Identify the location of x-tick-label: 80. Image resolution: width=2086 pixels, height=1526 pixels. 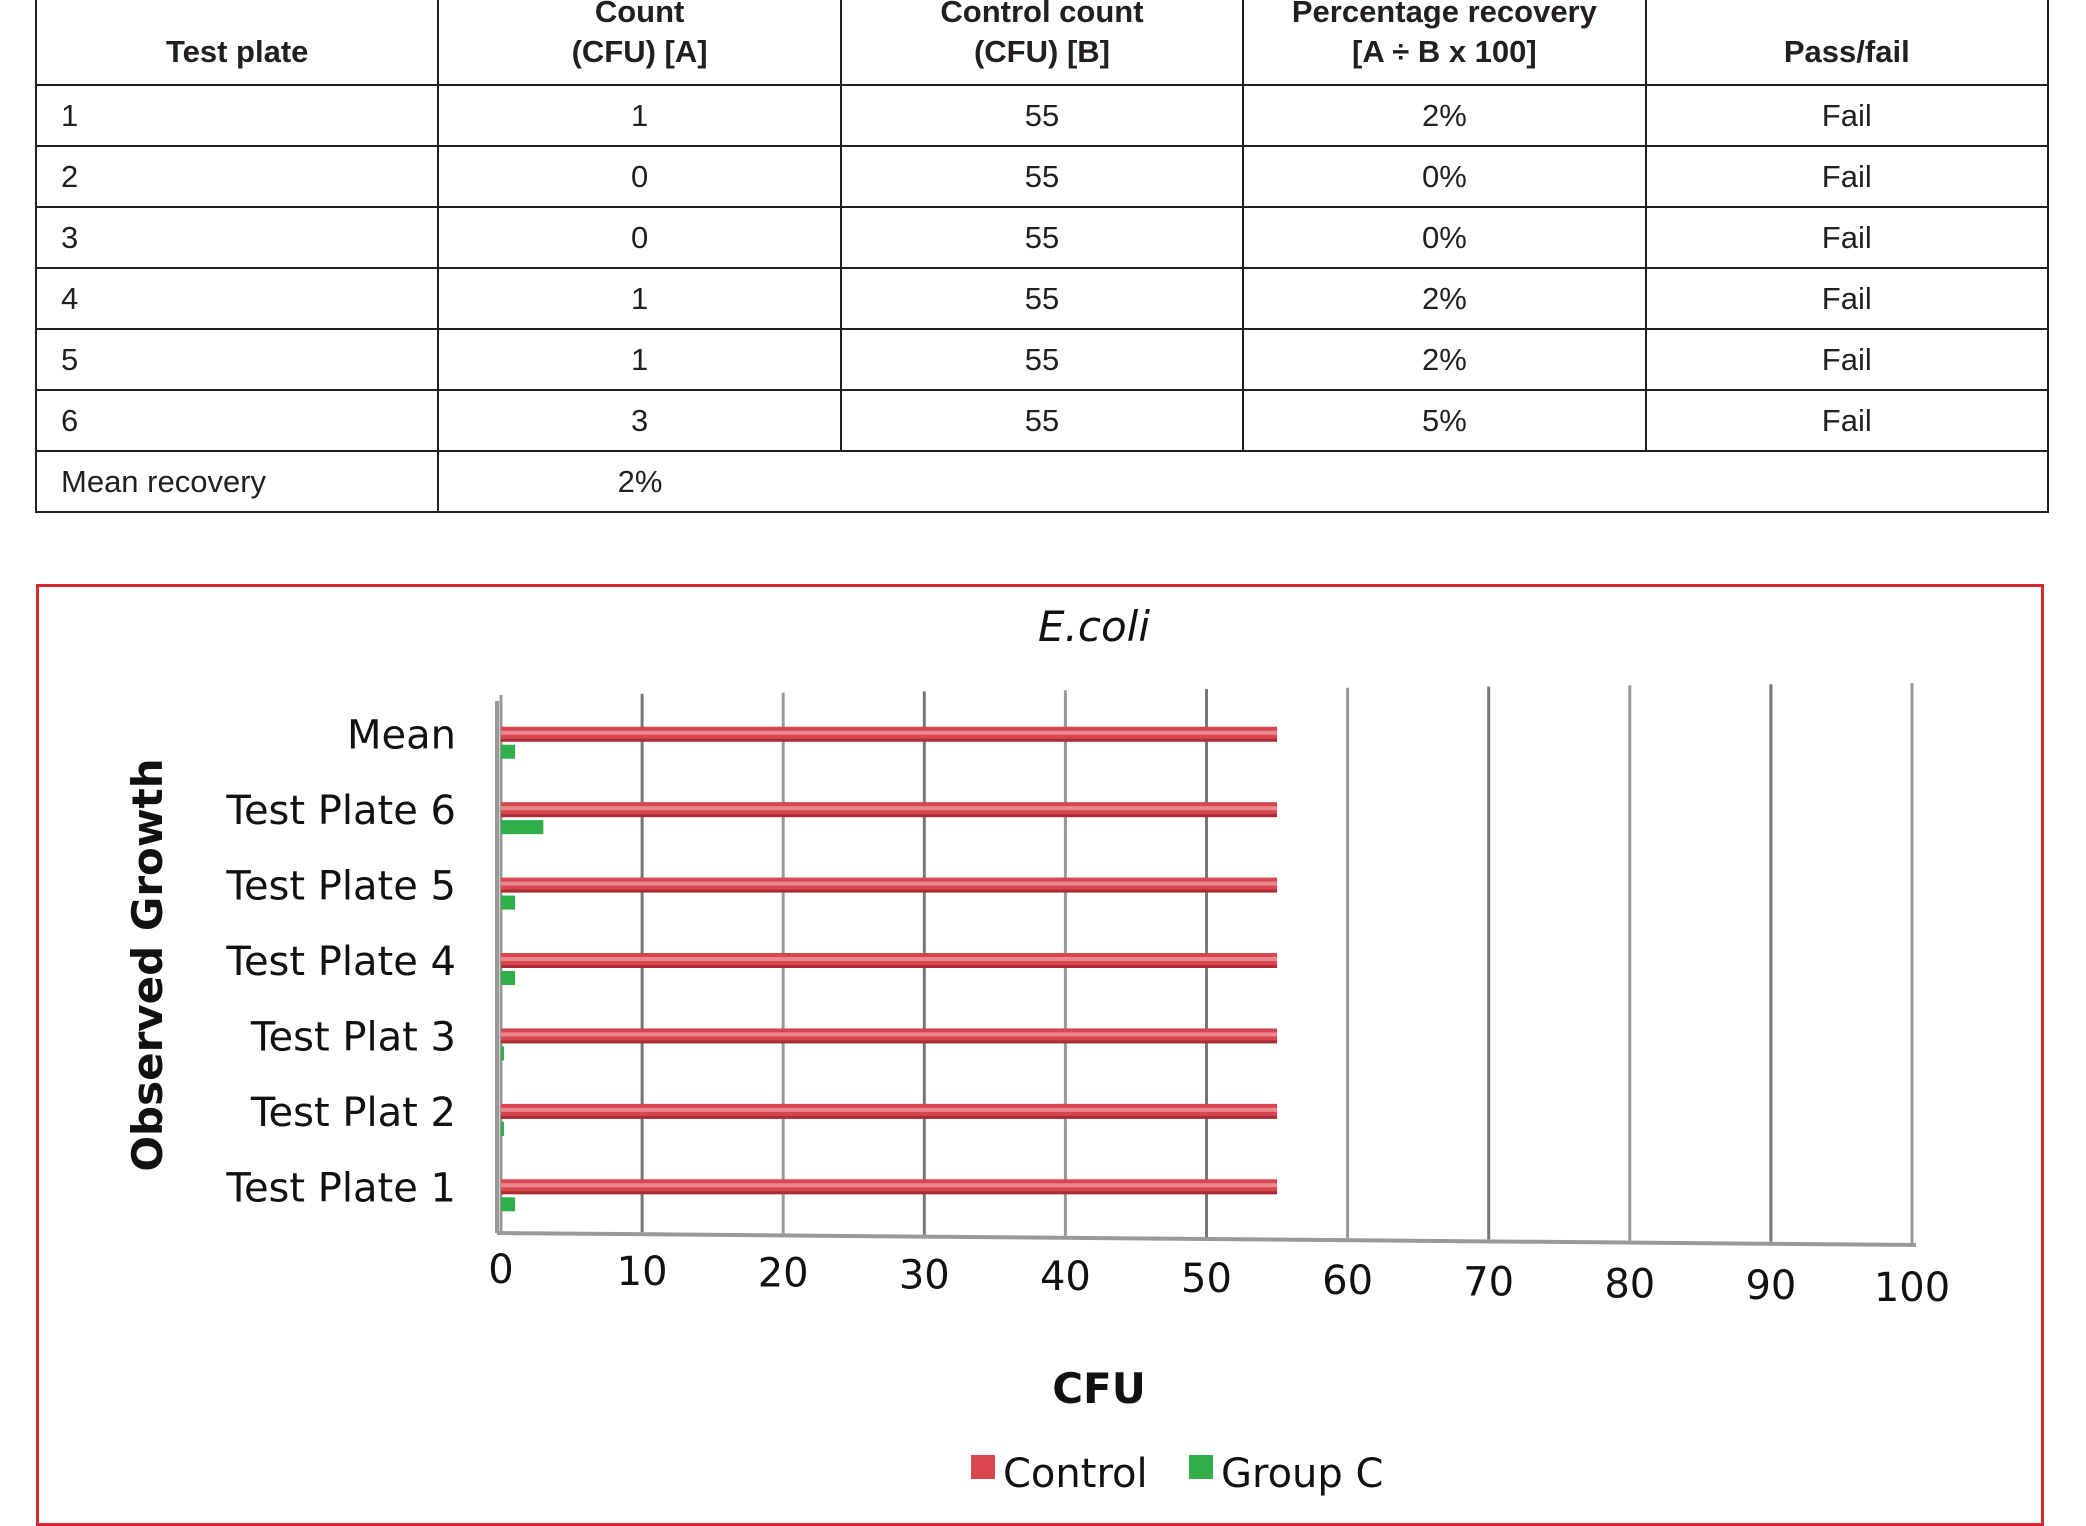
(1629, 1284).